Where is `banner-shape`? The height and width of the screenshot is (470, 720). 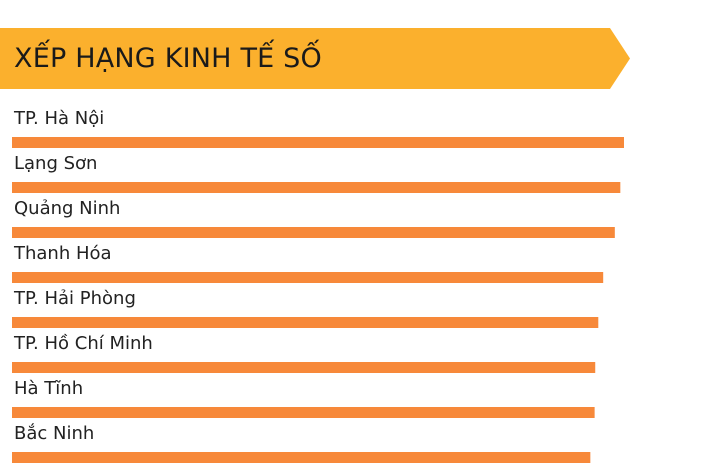
banner-shape is located at coordinates (315, 58).